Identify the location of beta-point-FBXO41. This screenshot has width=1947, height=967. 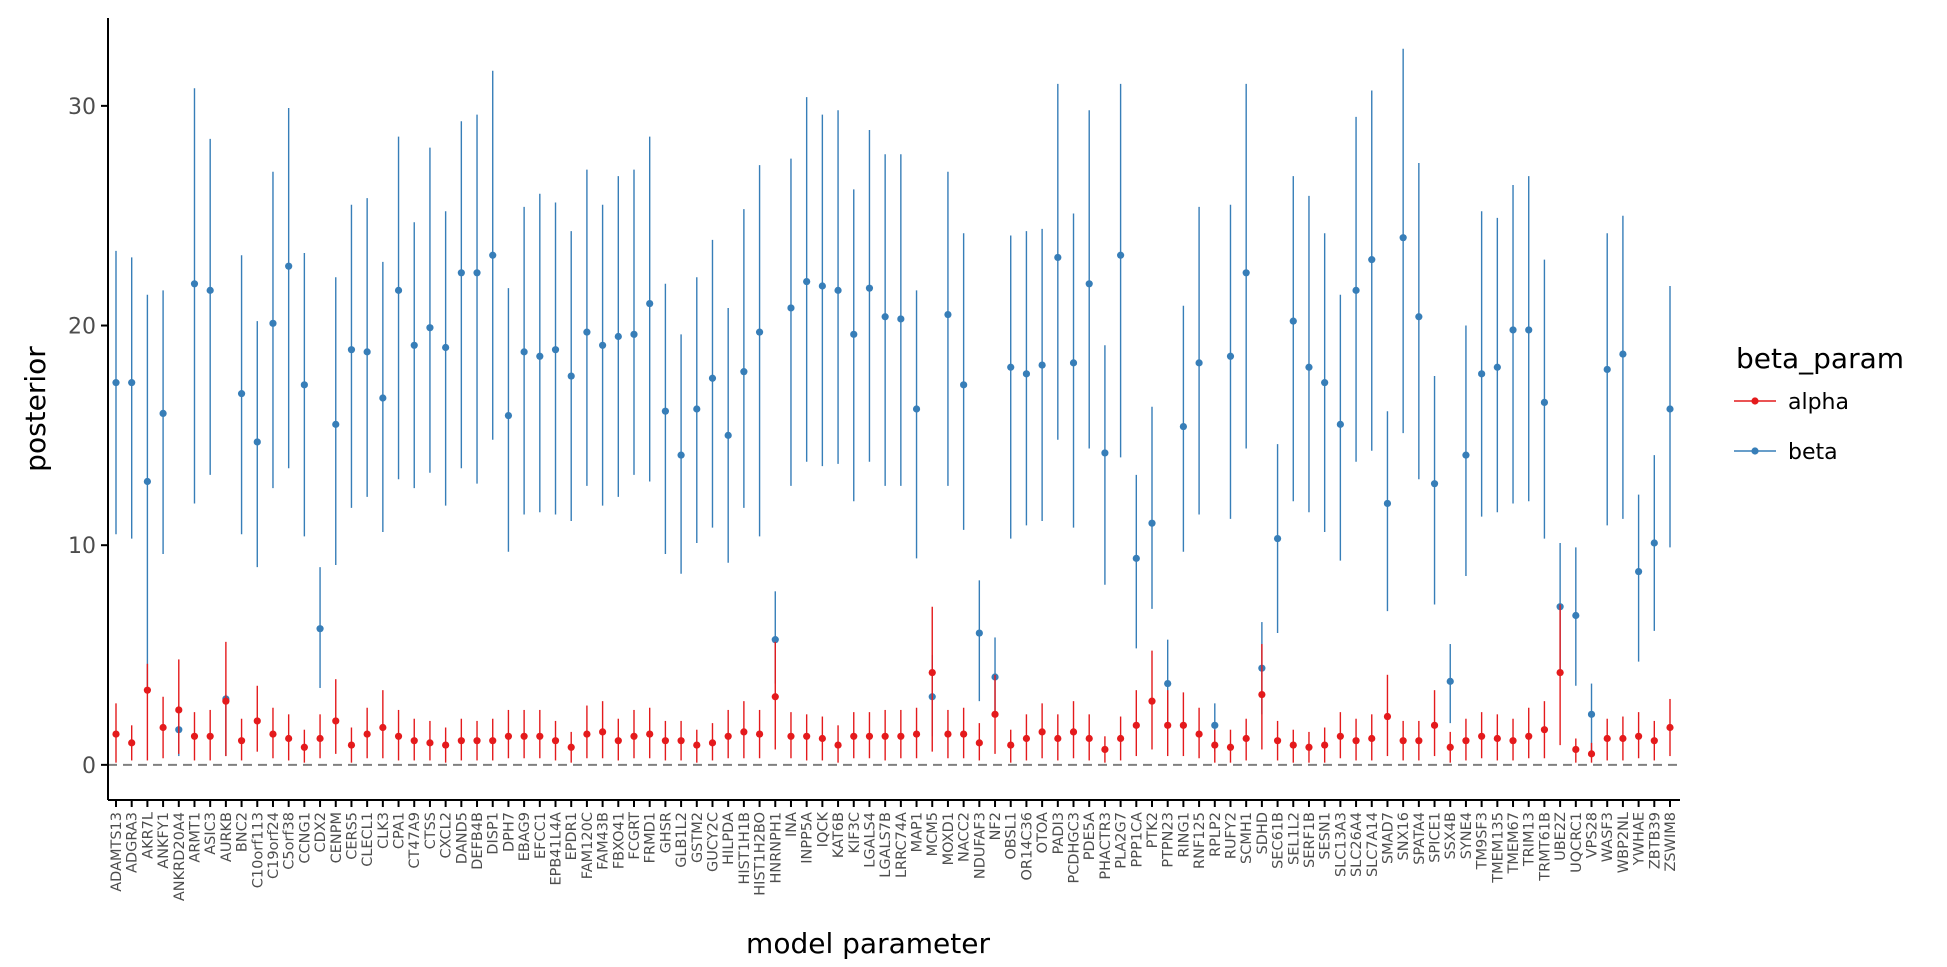
(618, 336).